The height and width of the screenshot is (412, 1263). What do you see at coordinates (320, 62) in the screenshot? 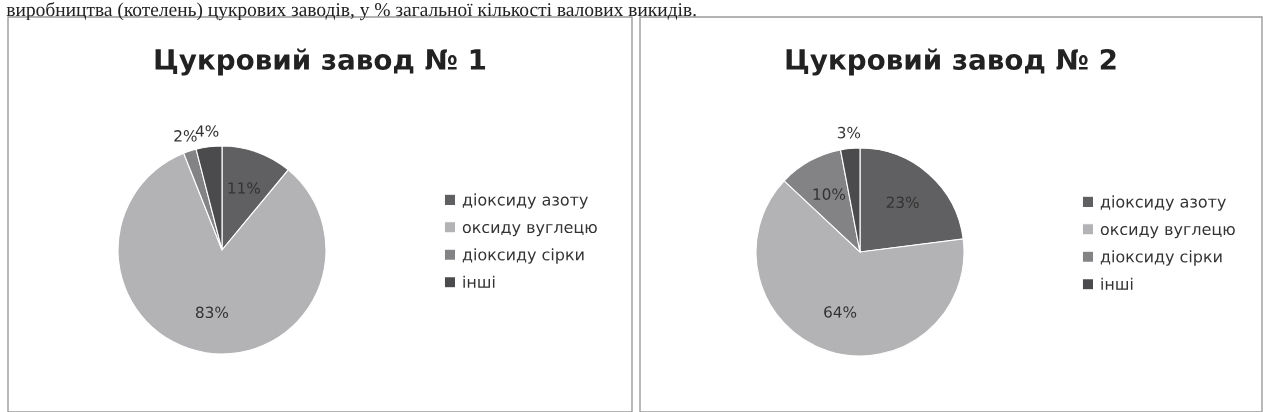
I see `chart-title: Цукровий завод № 1` at bounding box center [320, 62].